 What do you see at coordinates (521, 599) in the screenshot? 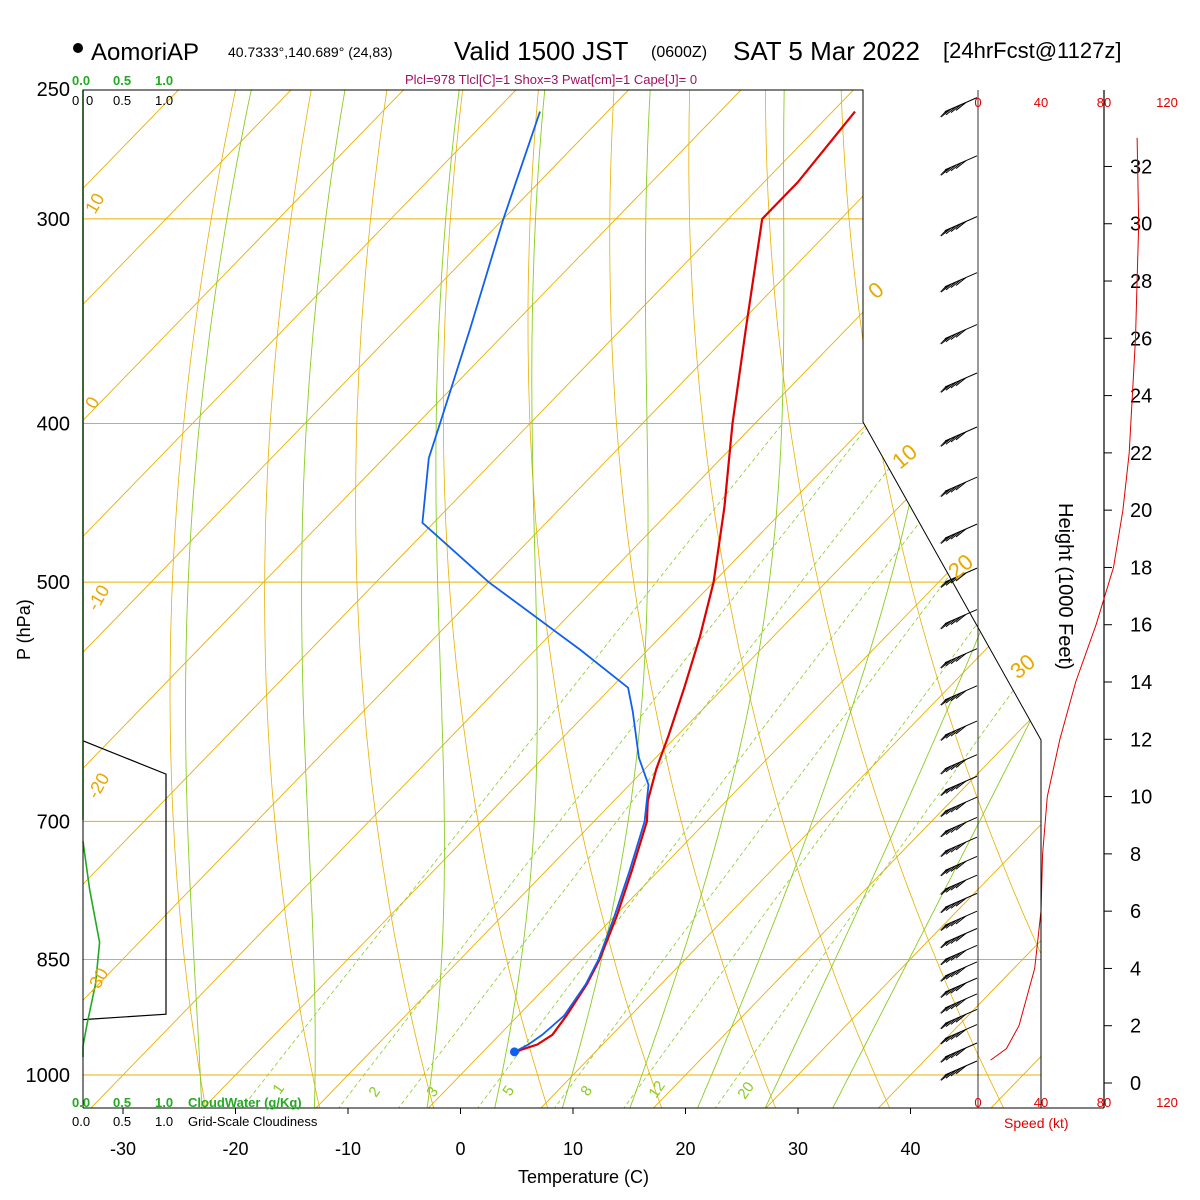
I see `moist-adiabat-line` at bounding box center [521, 599].